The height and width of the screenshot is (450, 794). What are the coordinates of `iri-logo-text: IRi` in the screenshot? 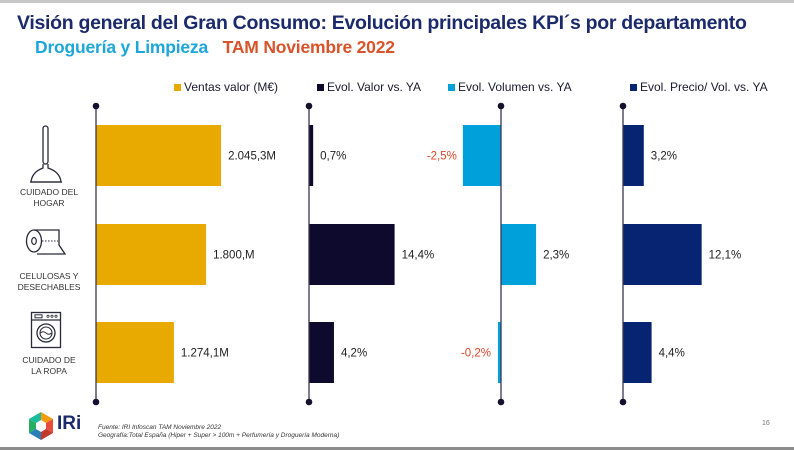 It's located at (69, 423).